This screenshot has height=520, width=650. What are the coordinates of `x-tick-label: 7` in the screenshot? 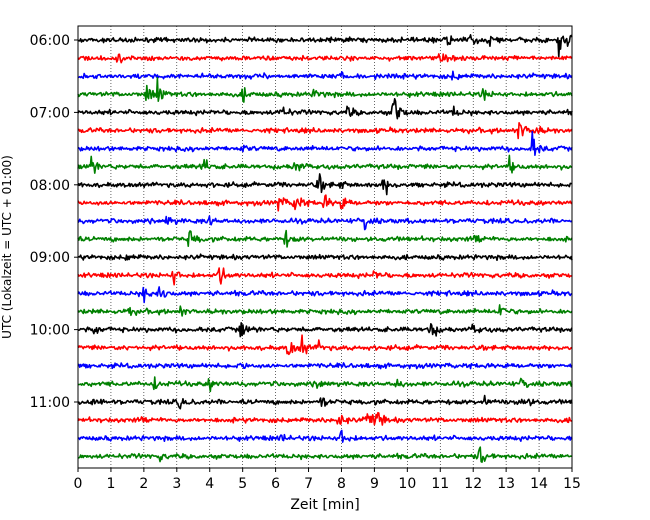 It's located at (308, 484).